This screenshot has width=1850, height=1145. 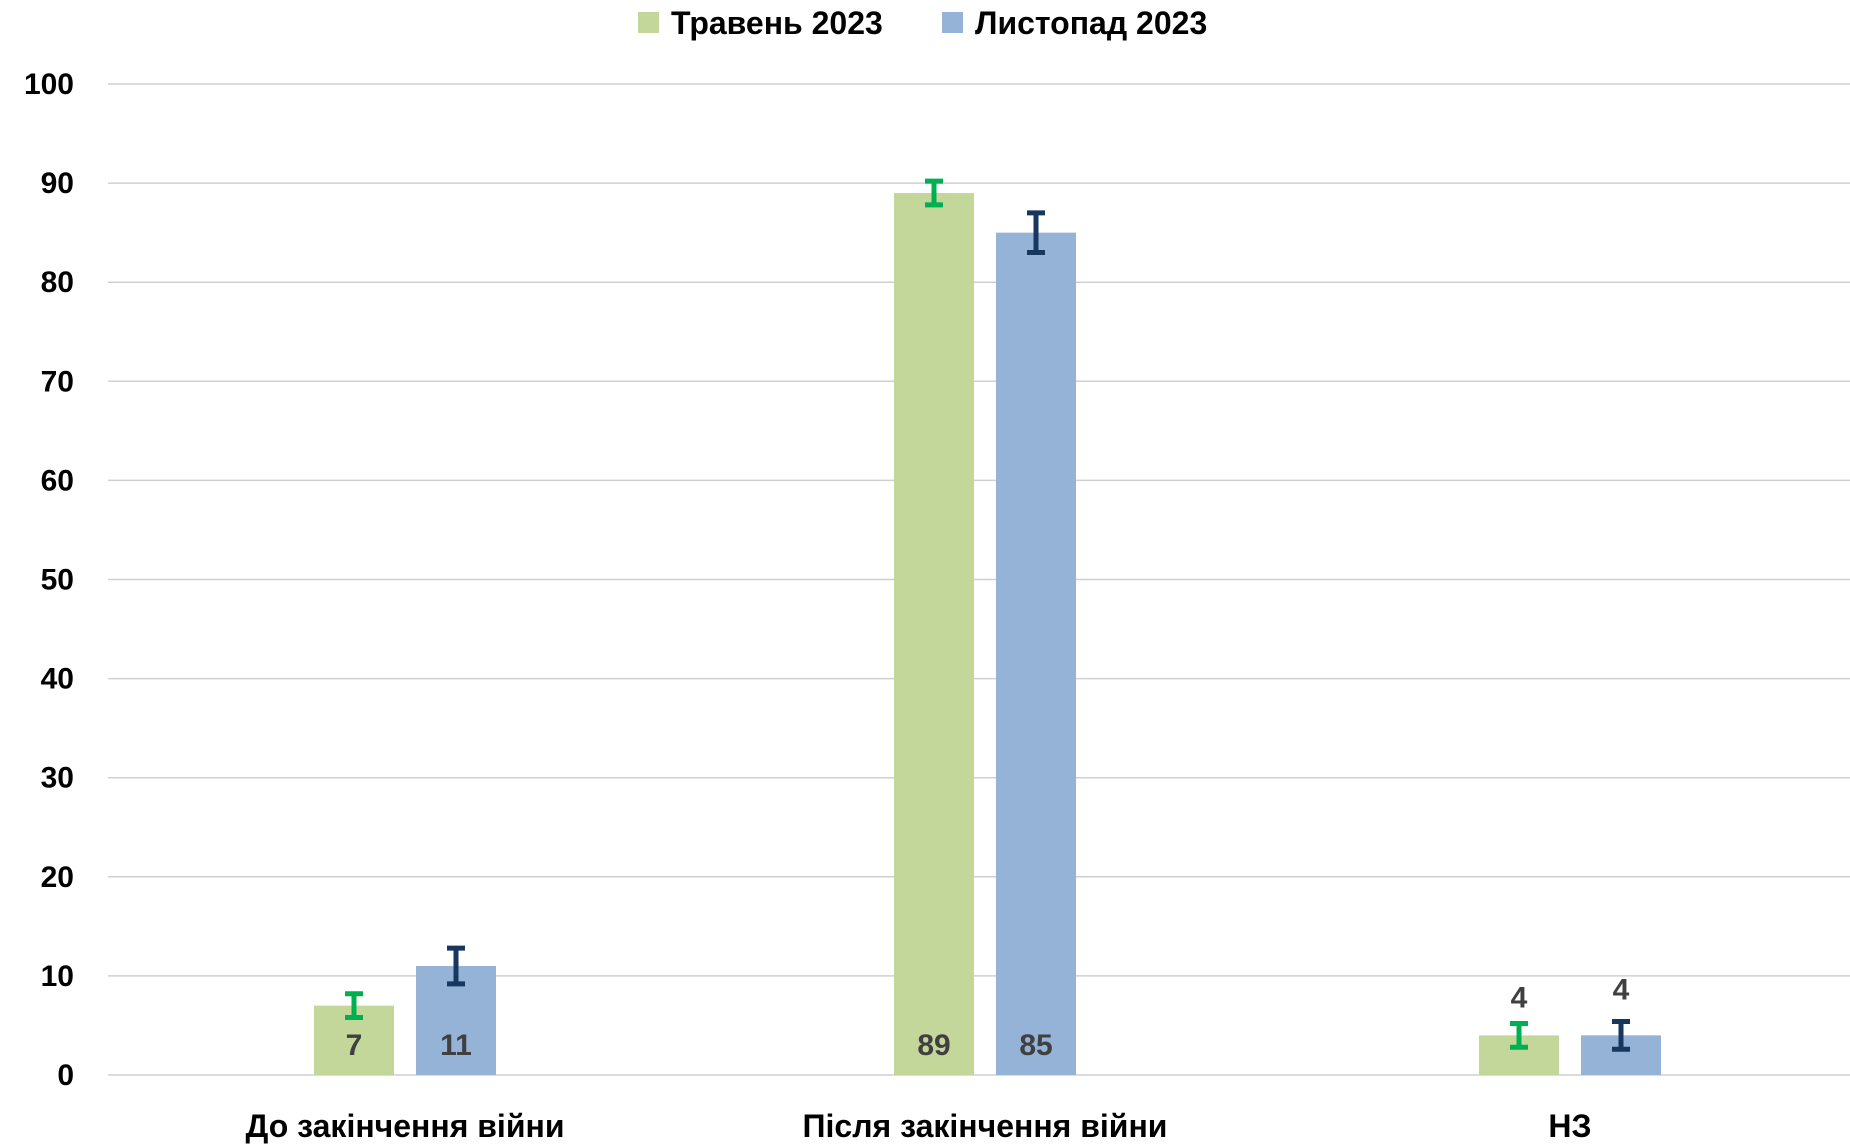 What do you see at coordinates (57, 877) in the screenshot?
I see `y-tick-label: 20` at bounding box center [57, 877].